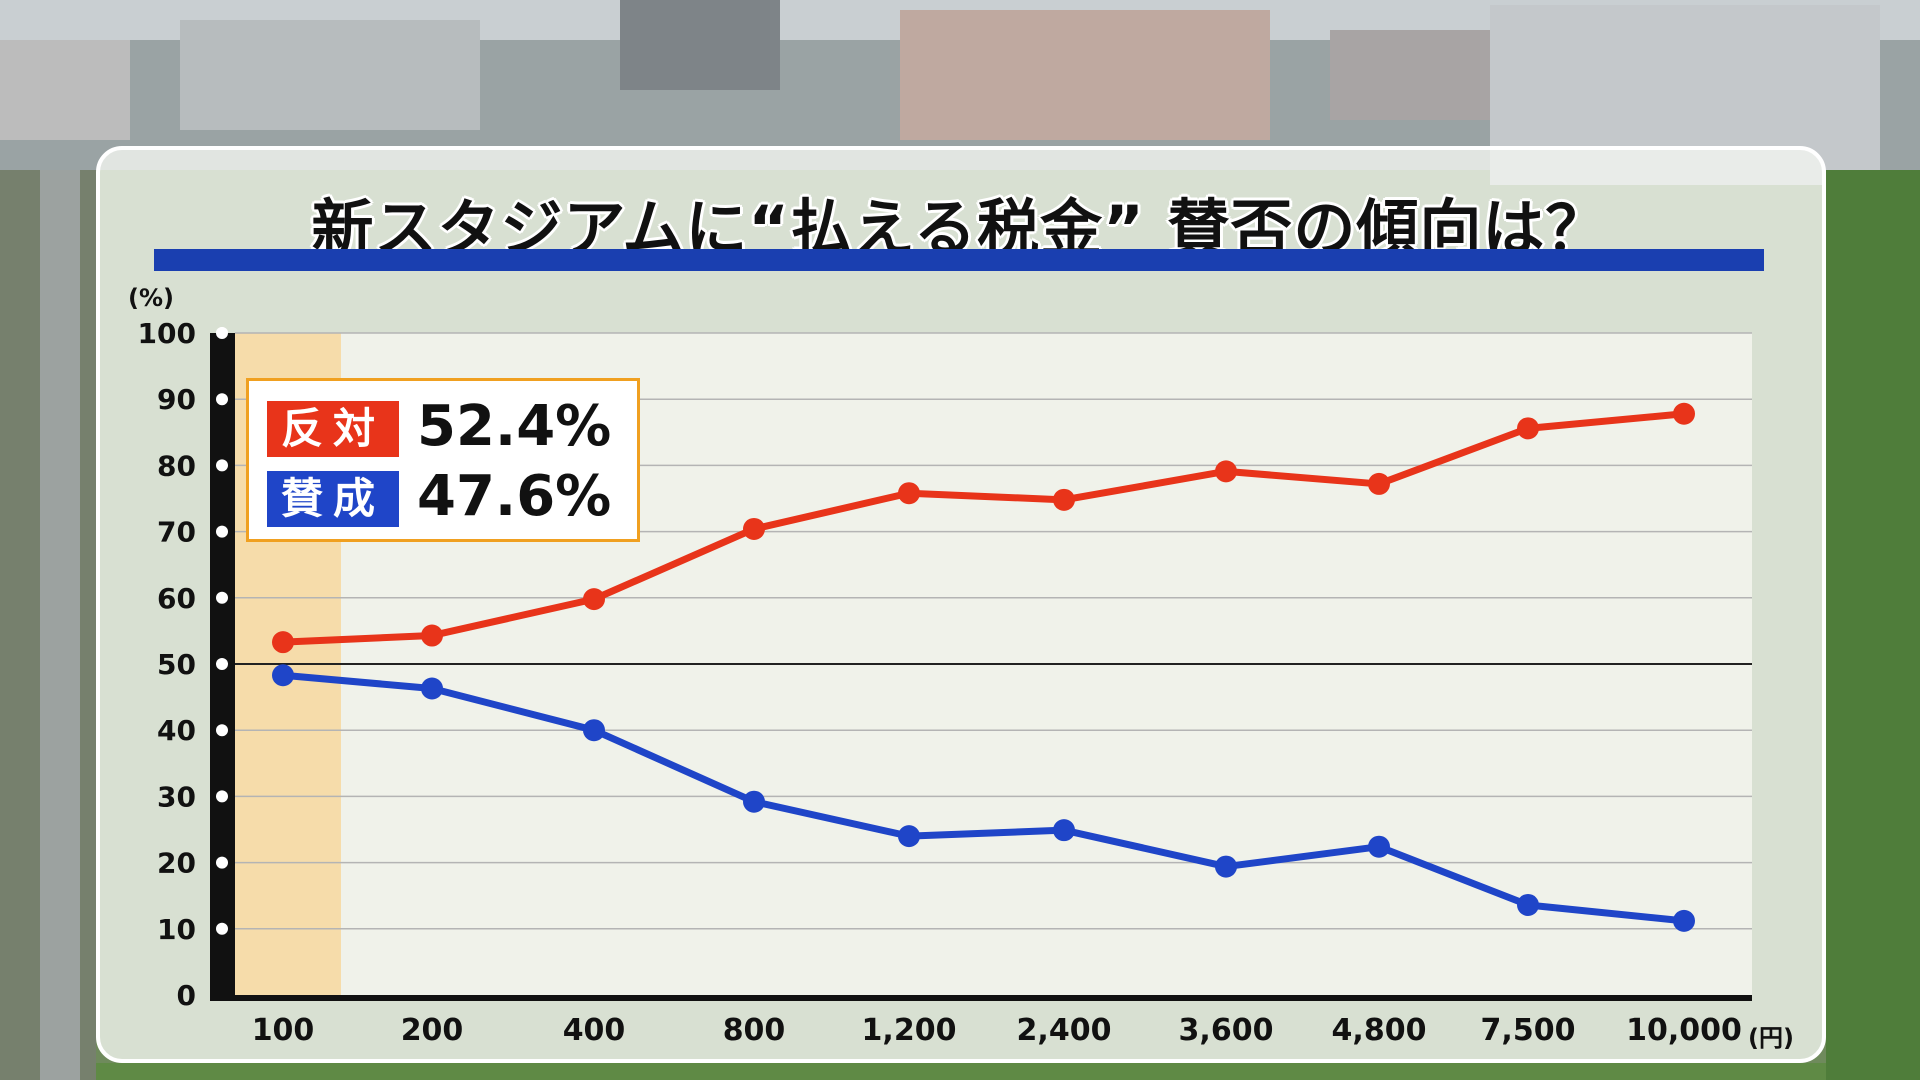 Image resolution: width=1920 pixels, height=1080 pixels. What do you see at coordinates (167, 333) in the screenshot?
I see `y-tick-label-100: 100` at bounding box center [167, 333].